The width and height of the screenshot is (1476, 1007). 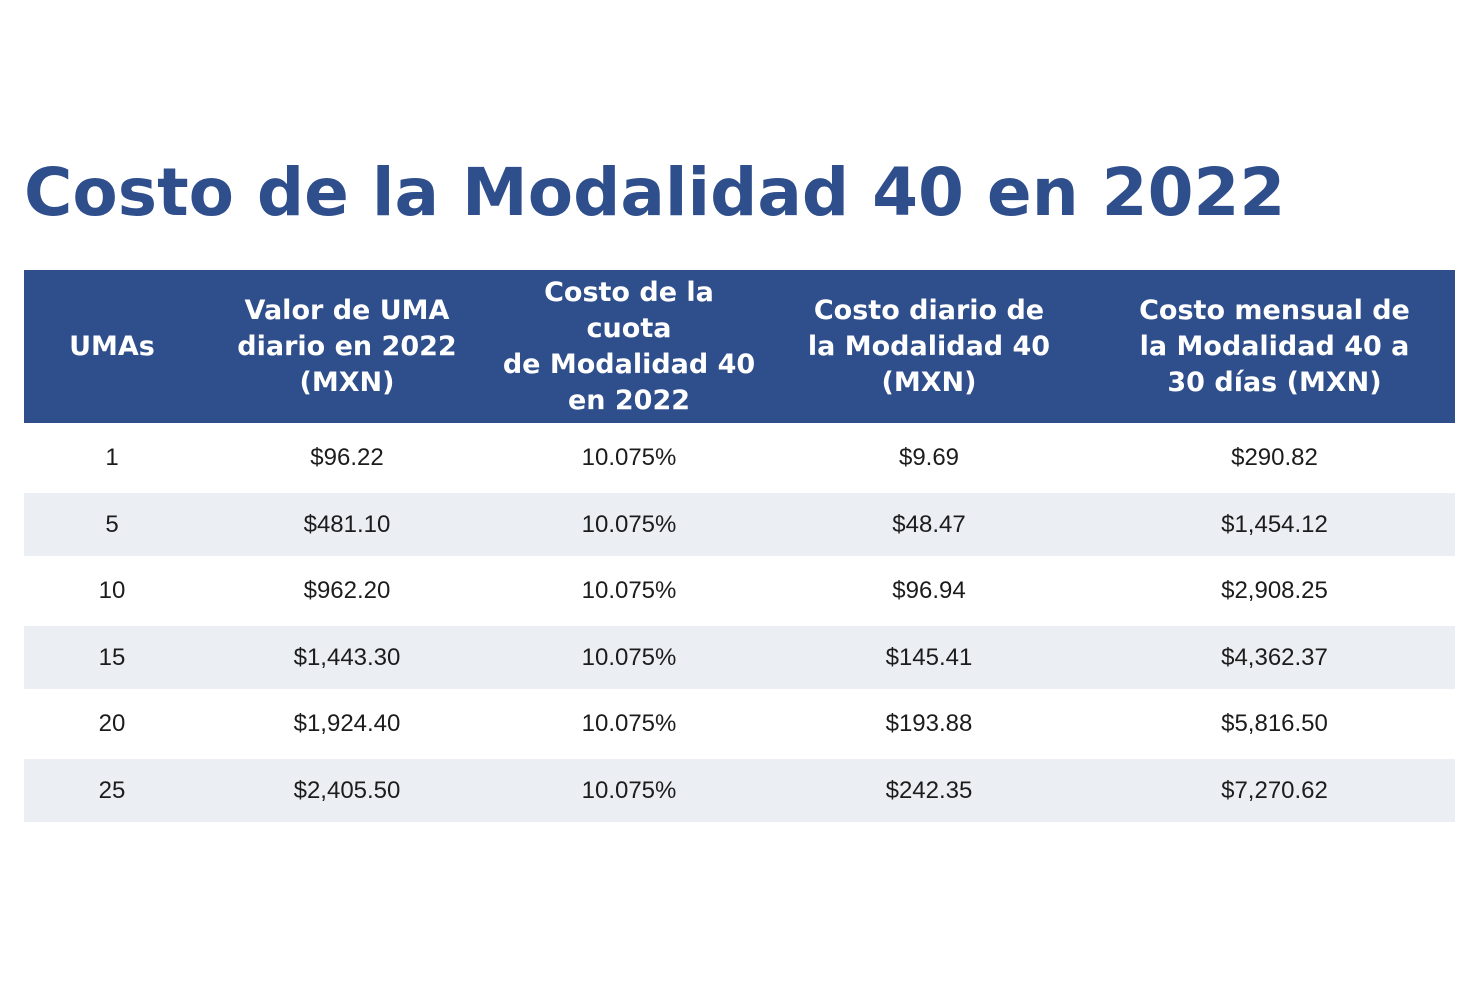 I want to click on header-line: Valor de UMA, so click(x=347, y=310).